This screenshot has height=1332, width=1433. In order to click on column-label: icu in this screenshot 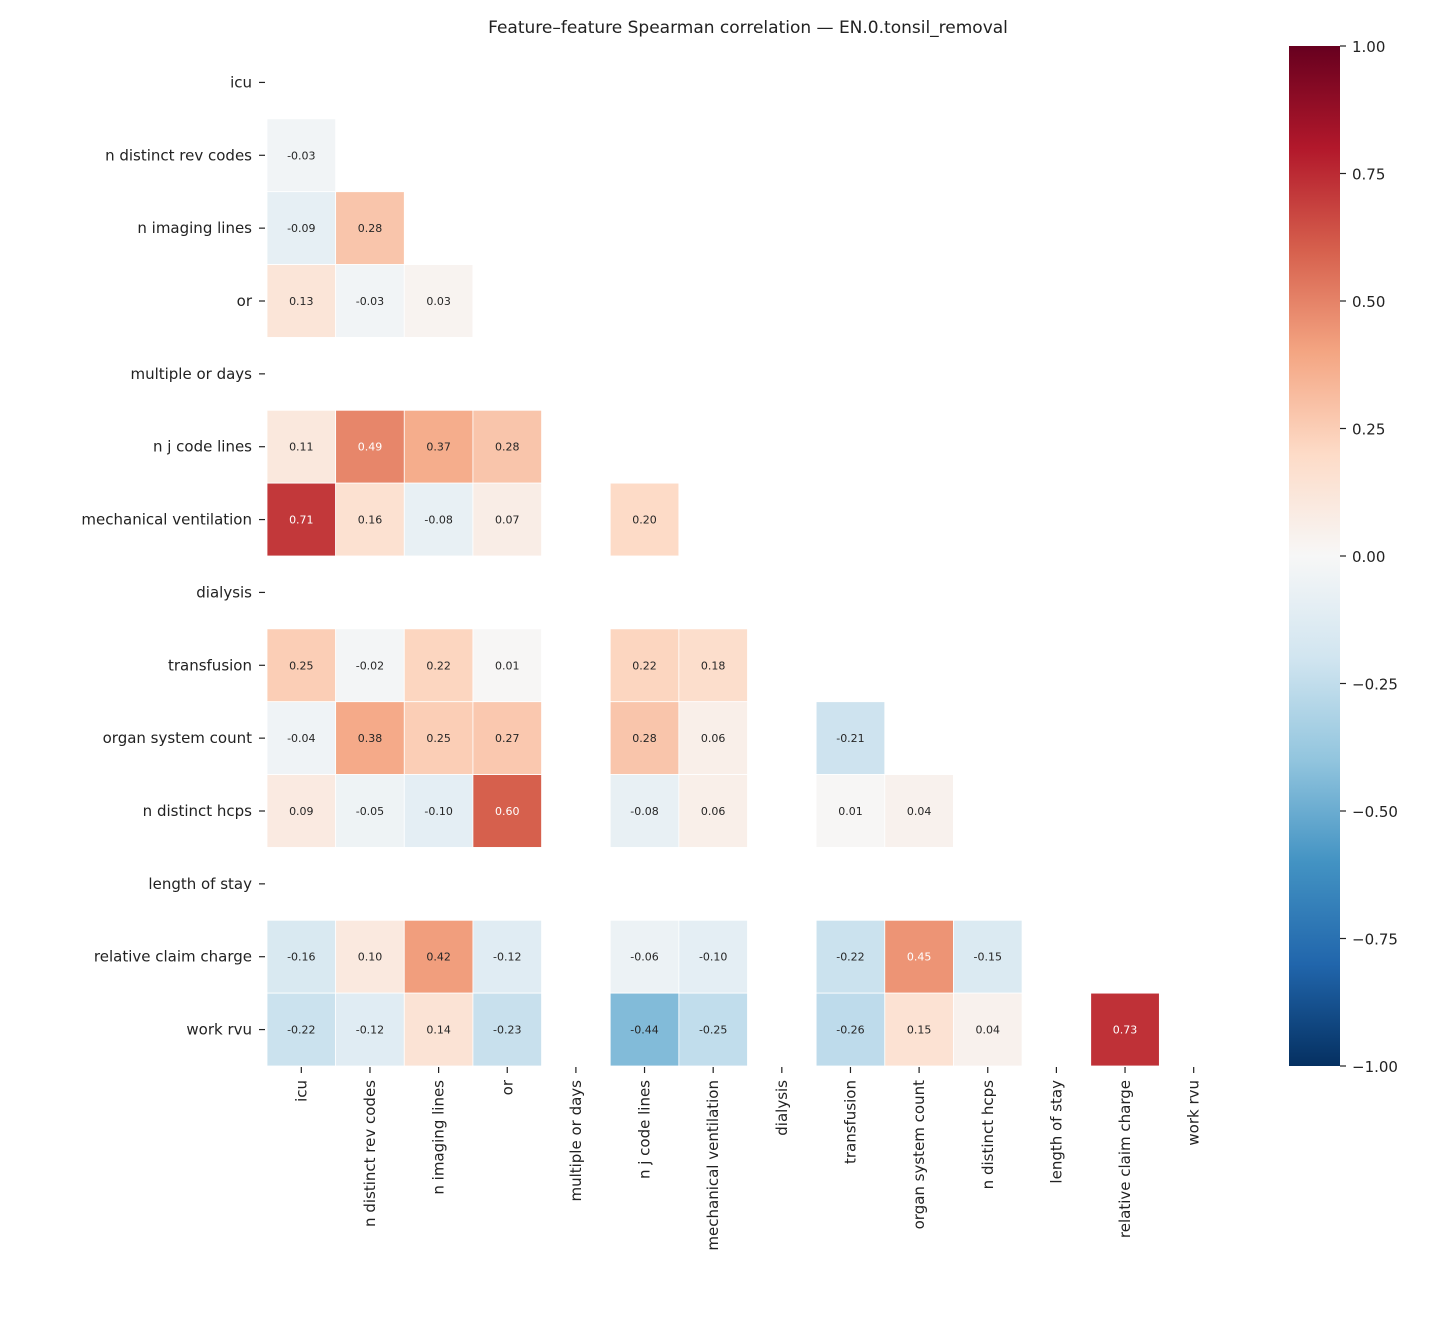, I will do `click(301, 1091)`.